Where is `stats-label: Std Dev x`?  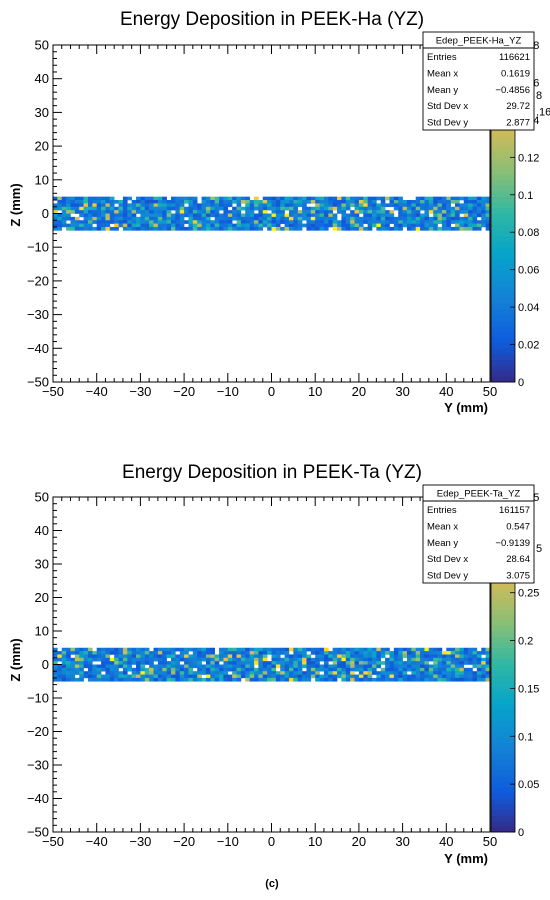 stats-label: Std Dev x is located at coordinates (447, 559).